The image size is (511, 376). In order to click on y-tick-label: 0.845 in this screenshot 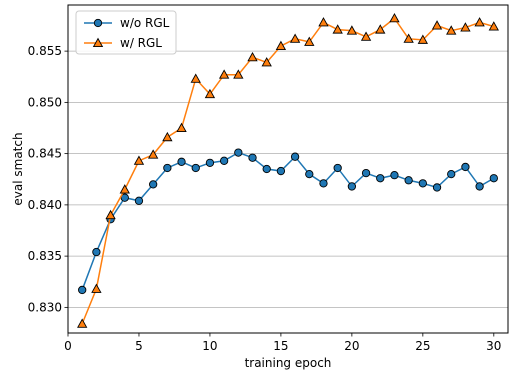, I will do `click(45, 154)`.